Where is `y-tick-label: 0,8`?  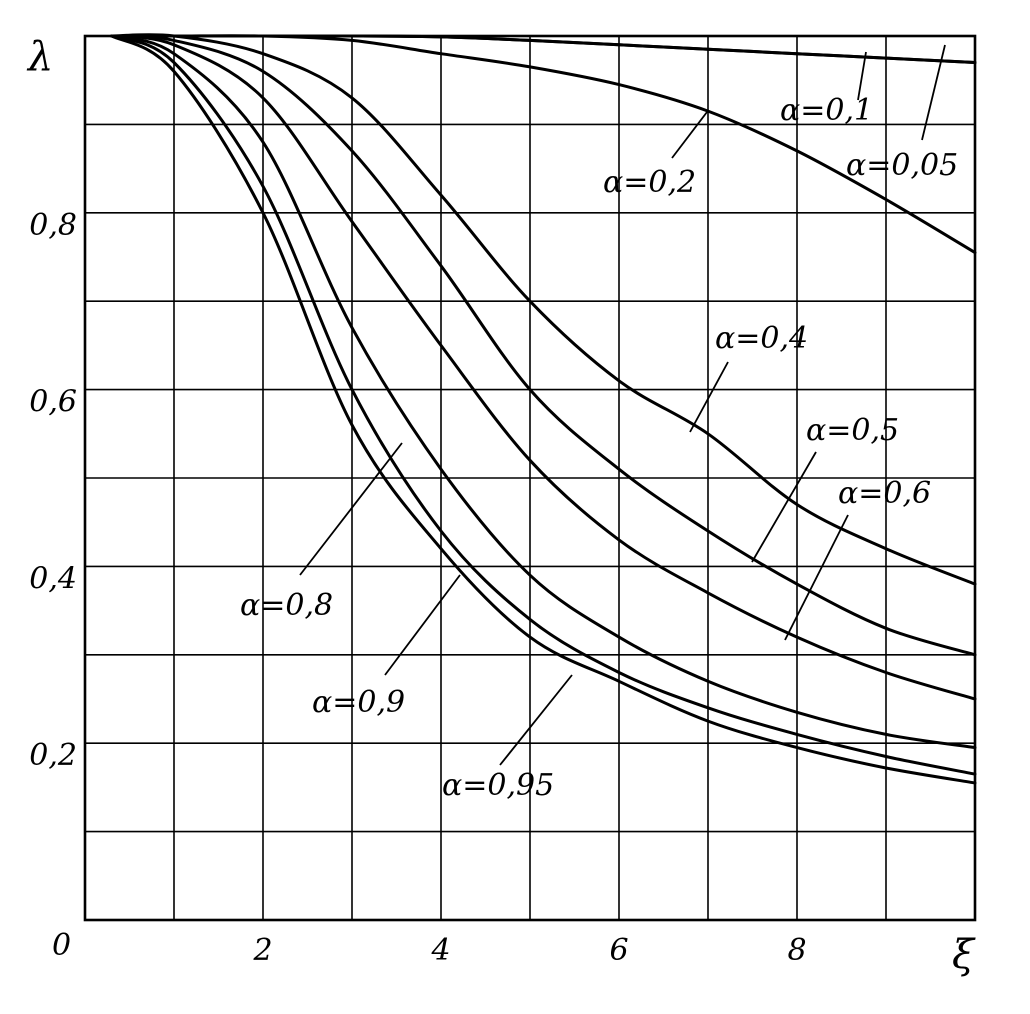
y-tick-label: 0,8 is located at coordinates (53, 225).